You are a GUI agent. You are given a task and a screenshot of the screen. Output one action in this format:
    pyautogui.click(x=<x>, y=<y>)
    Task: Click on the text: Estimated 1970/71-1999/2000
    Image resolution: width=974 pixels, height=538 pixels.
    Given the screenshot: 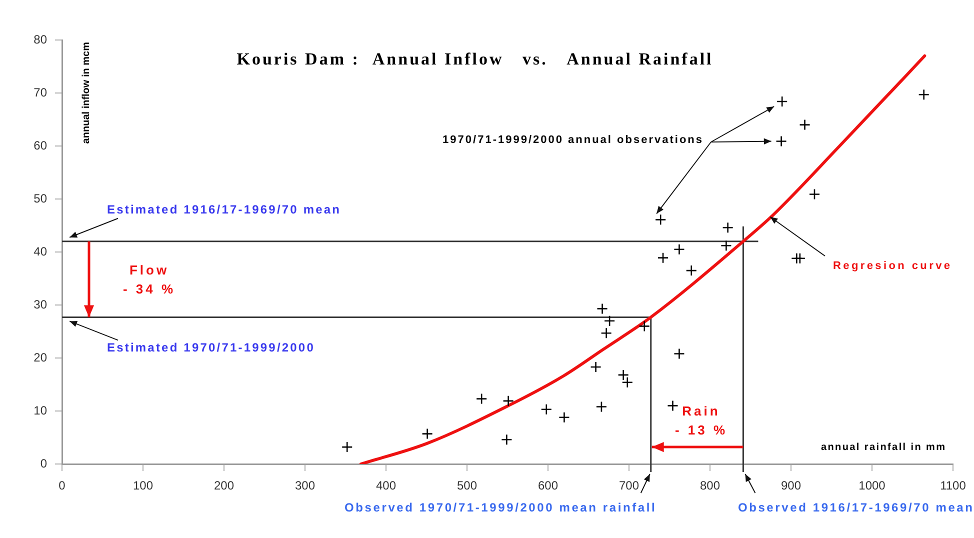 What is the action you would take?
    pyautogui.click(x=210, y=347)
    